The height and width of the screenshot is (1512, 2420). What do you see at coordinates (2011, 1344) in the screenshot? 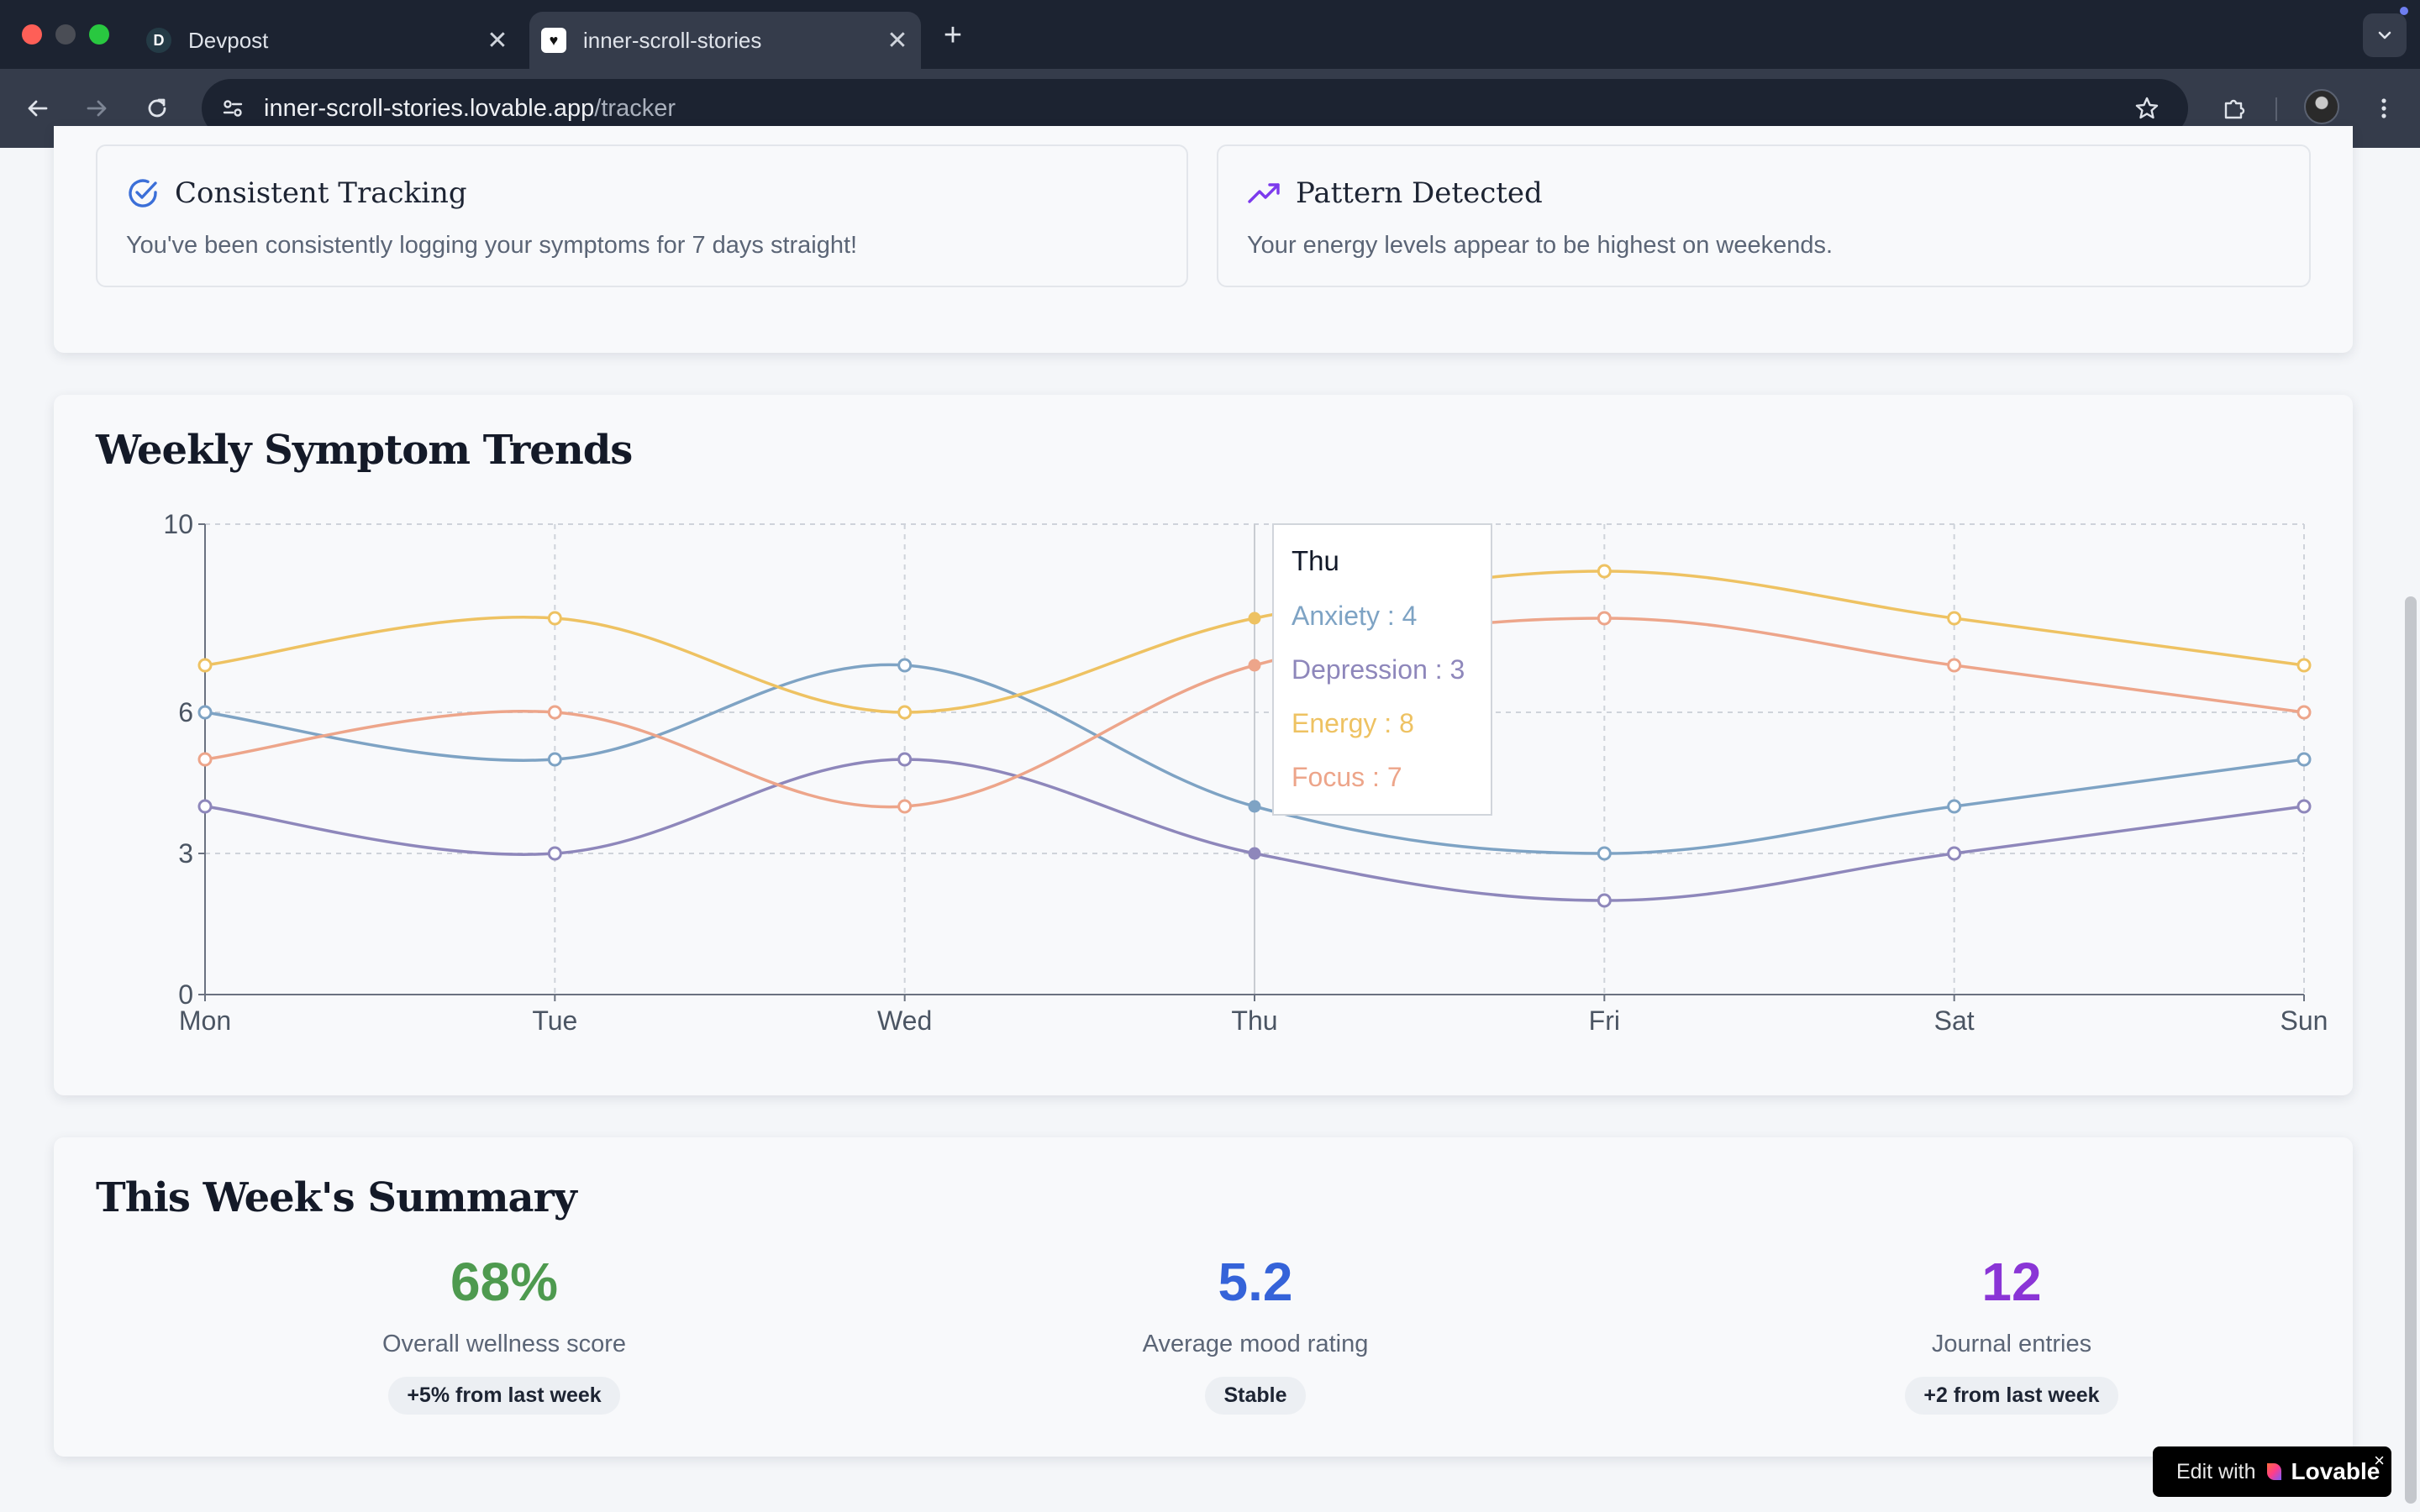
I see `stat-label: Journal entries` at bounding box center [2011, 1344].